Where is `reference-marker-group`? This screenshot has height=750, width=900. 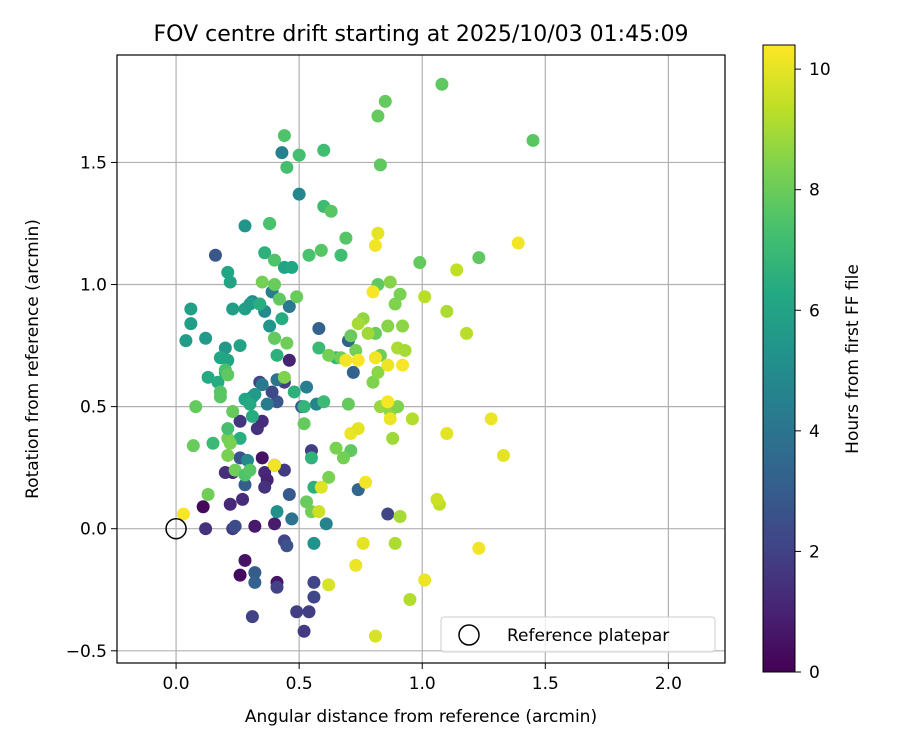
reference-marker-group is located at coordinates (176, 528).